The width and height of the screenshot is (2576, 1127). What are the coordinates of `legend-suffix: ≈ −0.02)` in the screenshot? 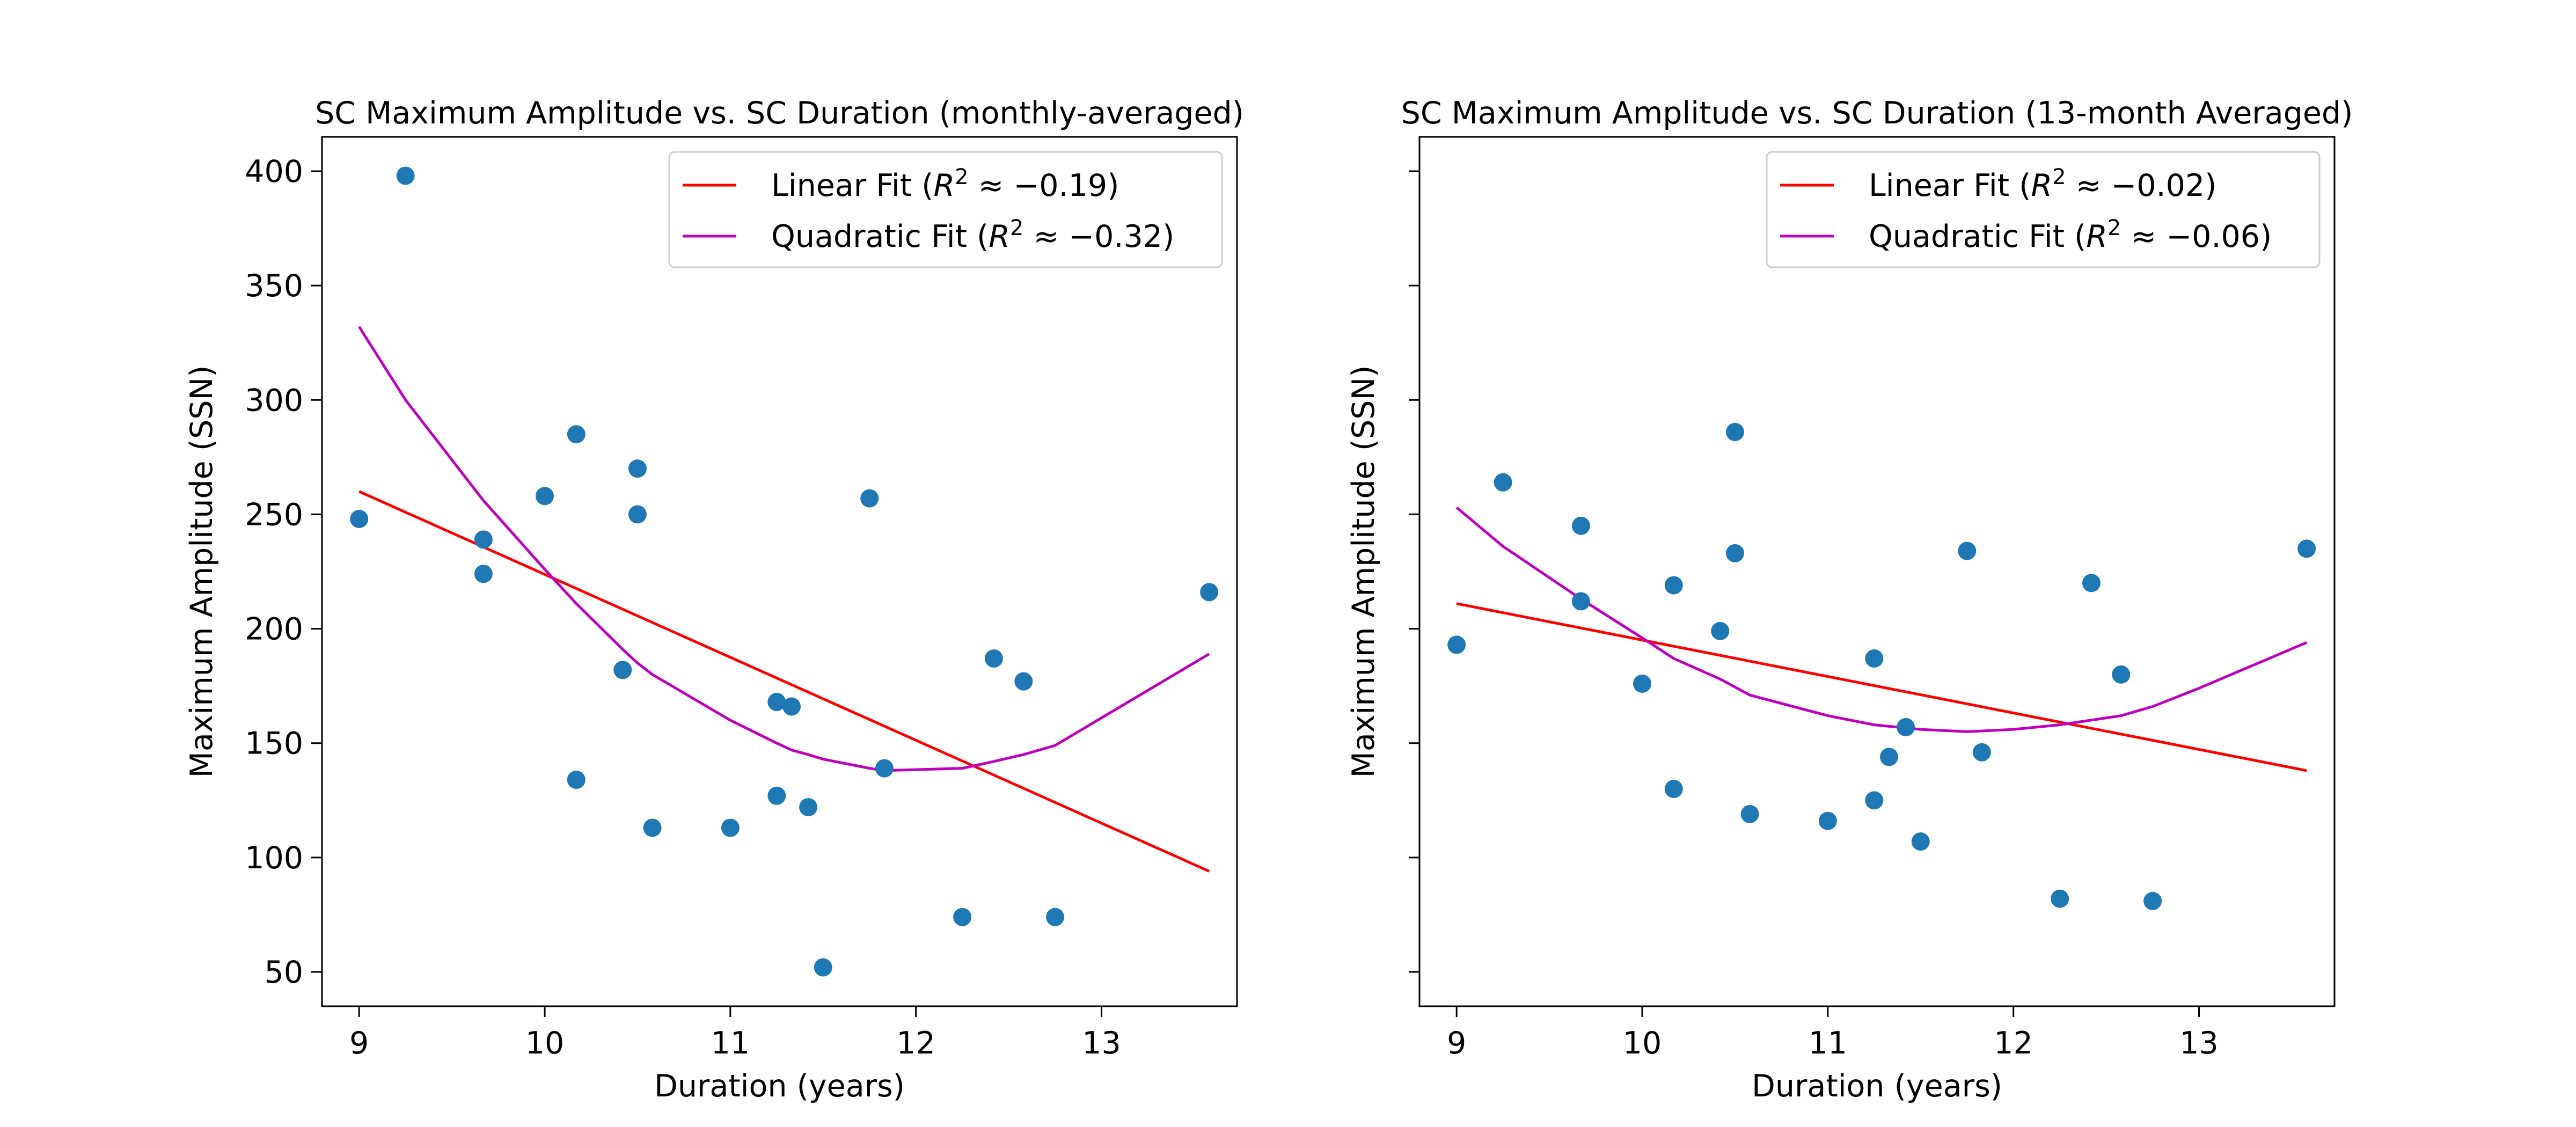 It's located at (2141, 185).